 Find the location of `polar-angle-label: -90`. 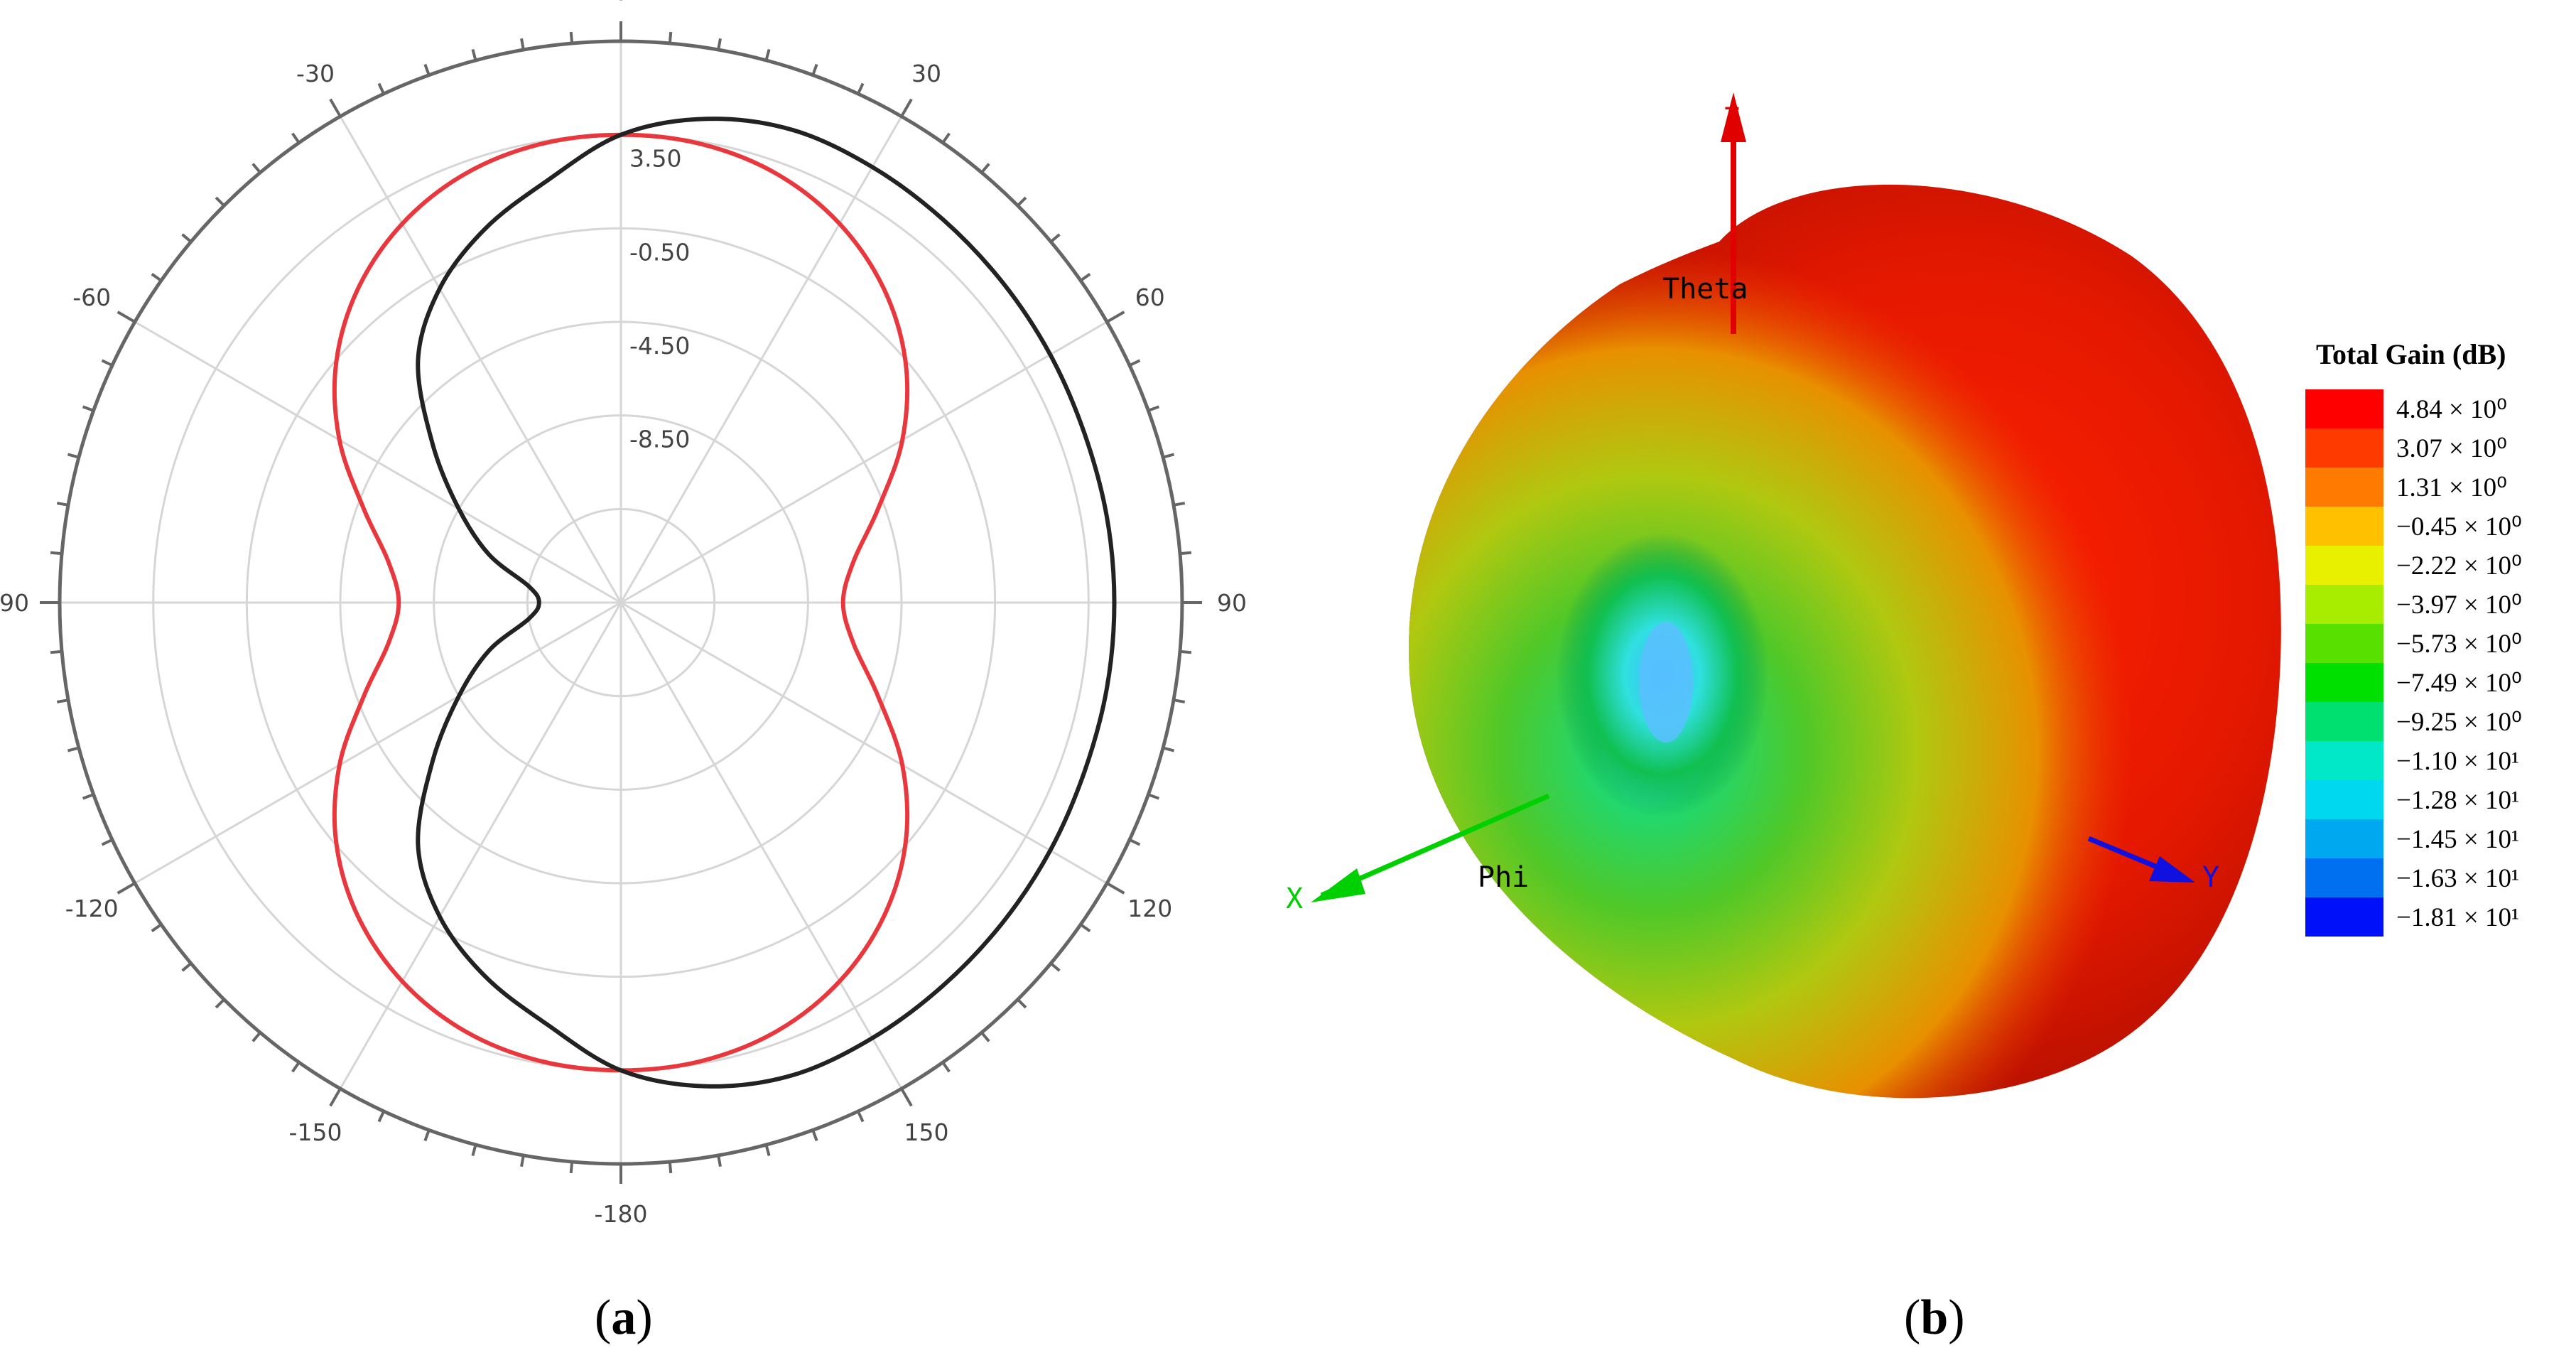

polar-angle-label: -90 is located at coordinates (14, 603).